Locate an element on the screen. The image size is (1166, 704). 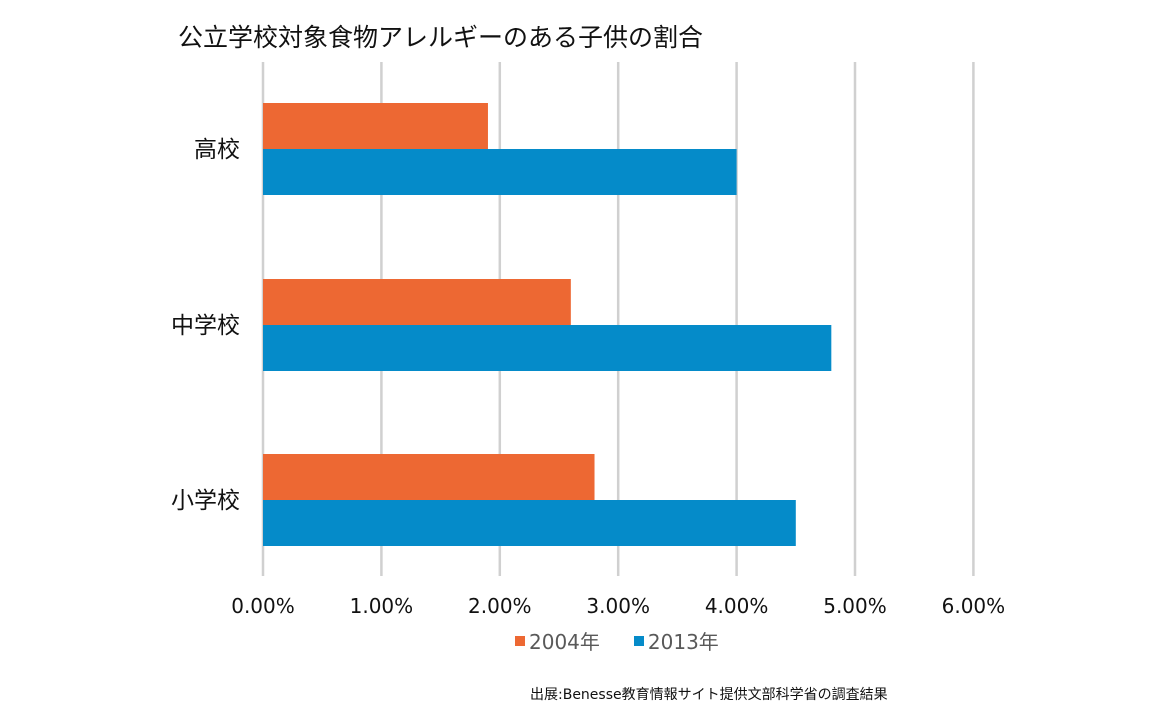
chart-title: 公立学校対象食物アレルギーのある子供の割合 is located at coordinates (441, 37).